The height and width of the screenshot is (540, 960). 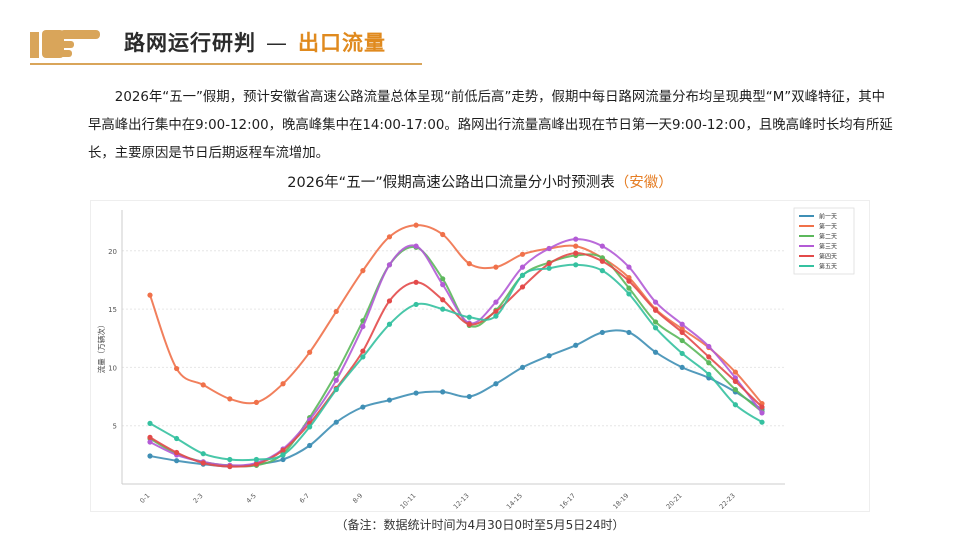 I want to click on chart-title: 2026年“五一”假期高速公路出口流量分小时预测表（安徽）, so click(x=480, y=181).